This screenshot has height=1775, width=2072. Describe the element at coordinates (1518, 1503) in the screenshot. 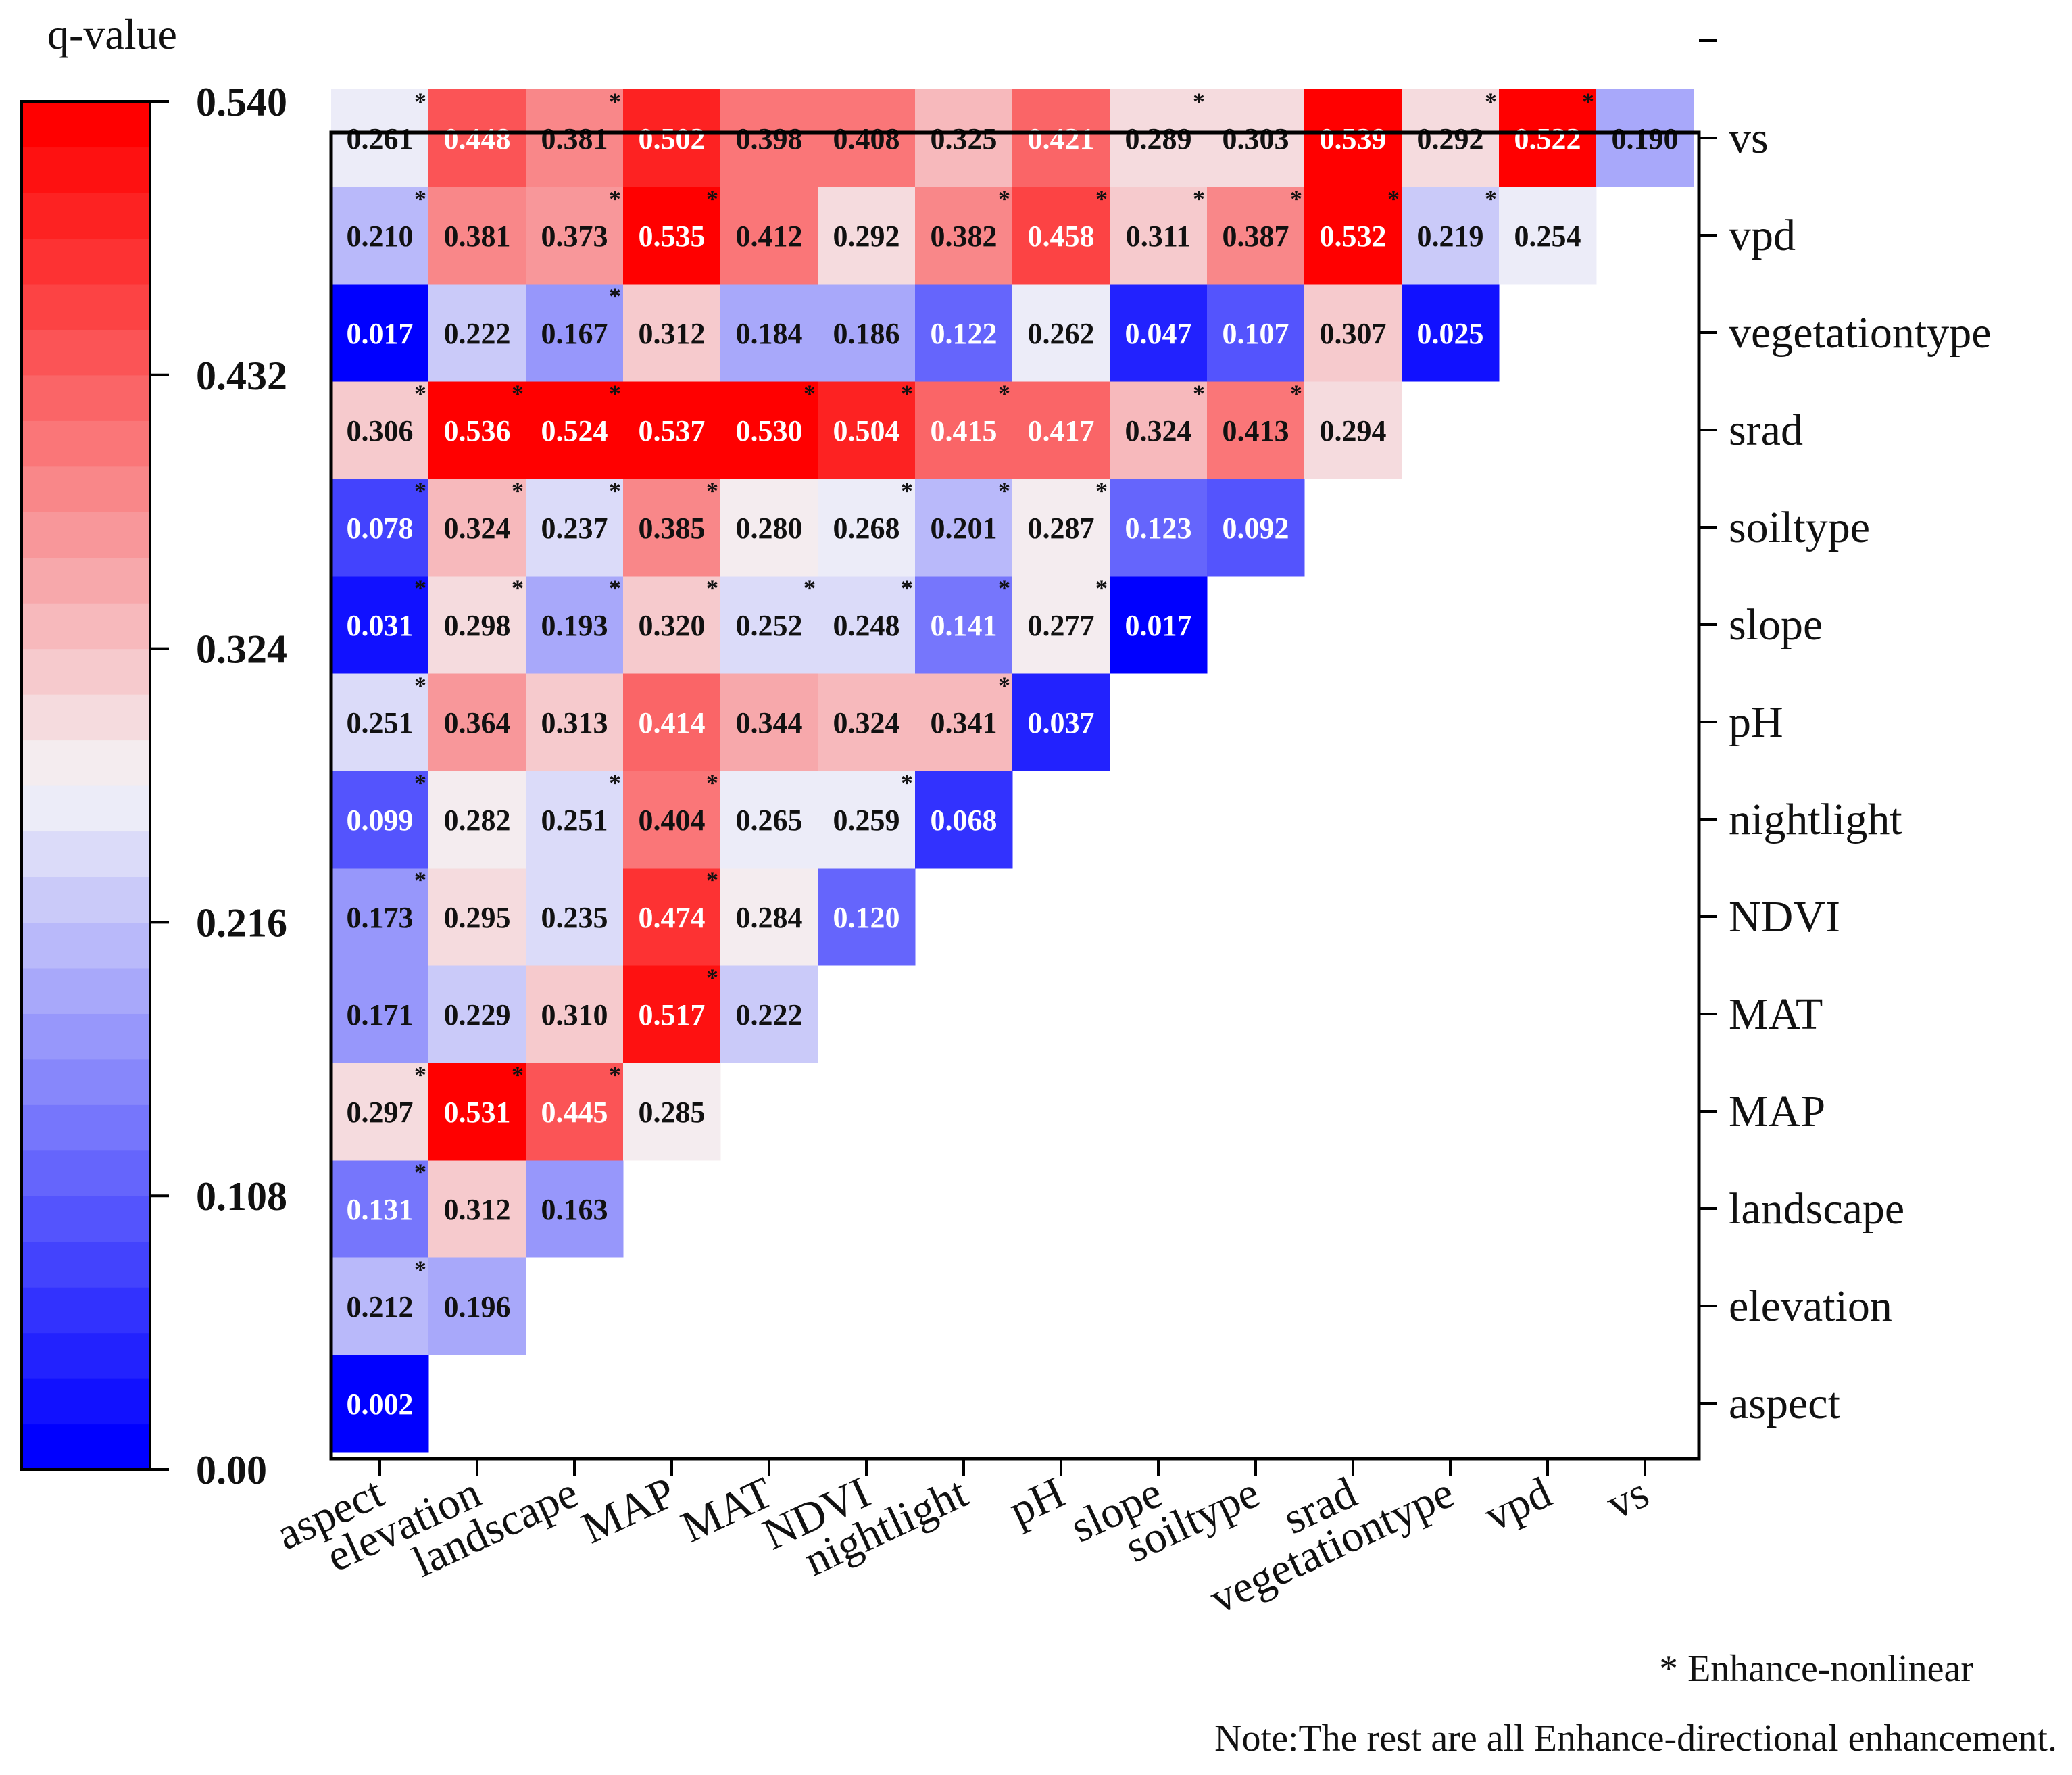

I see `x-tick-label: vpd` at that location.